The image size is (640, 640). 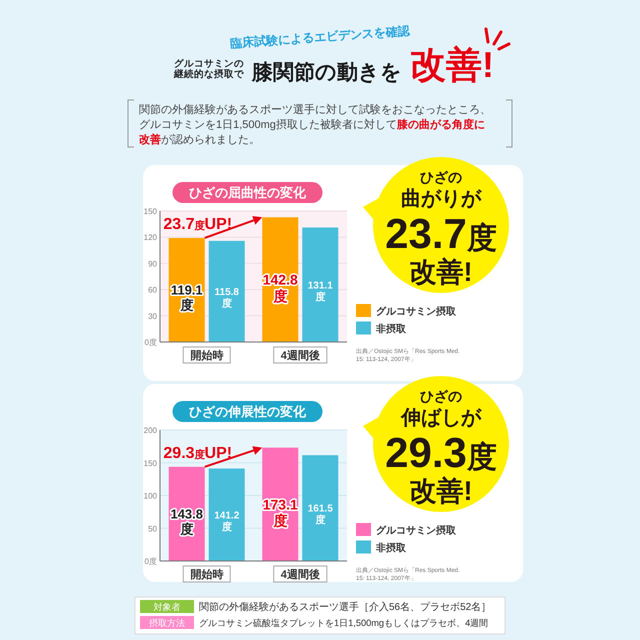 What do you see at coordinates (441, 199) in the screenshot?
I see `text: 曲がりが` at bounding box center [441, 199].